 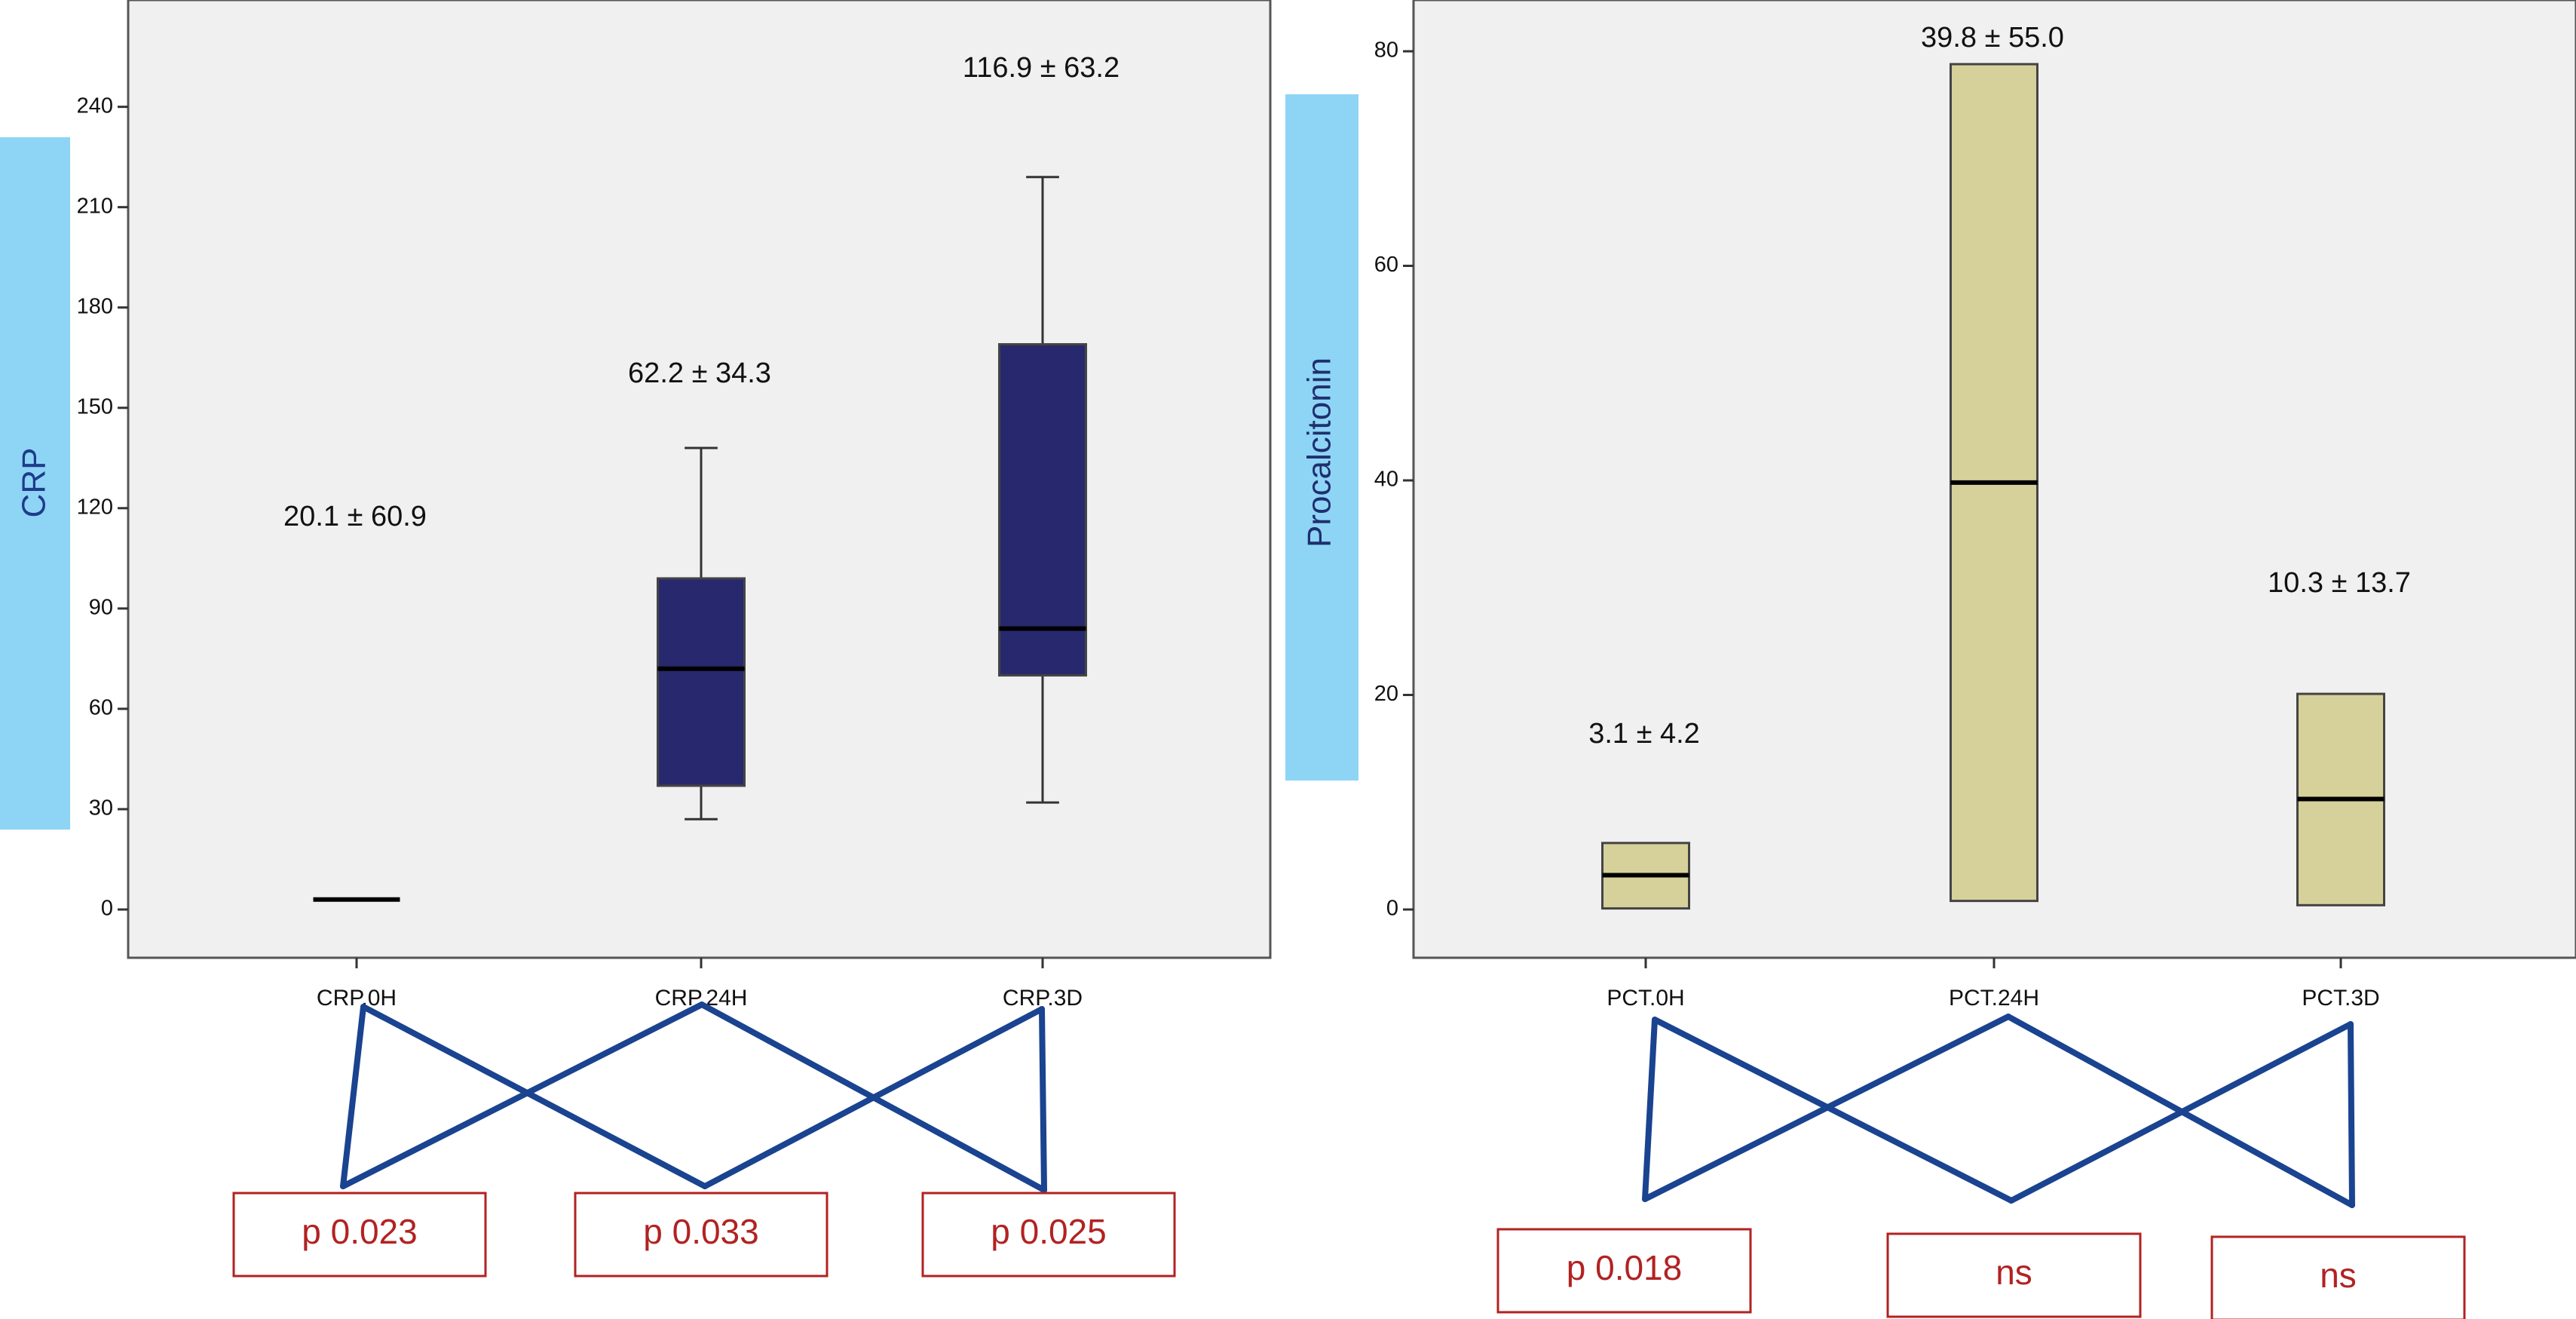 I want to click on y-tick-label: 30, so click(x=101, y=809).